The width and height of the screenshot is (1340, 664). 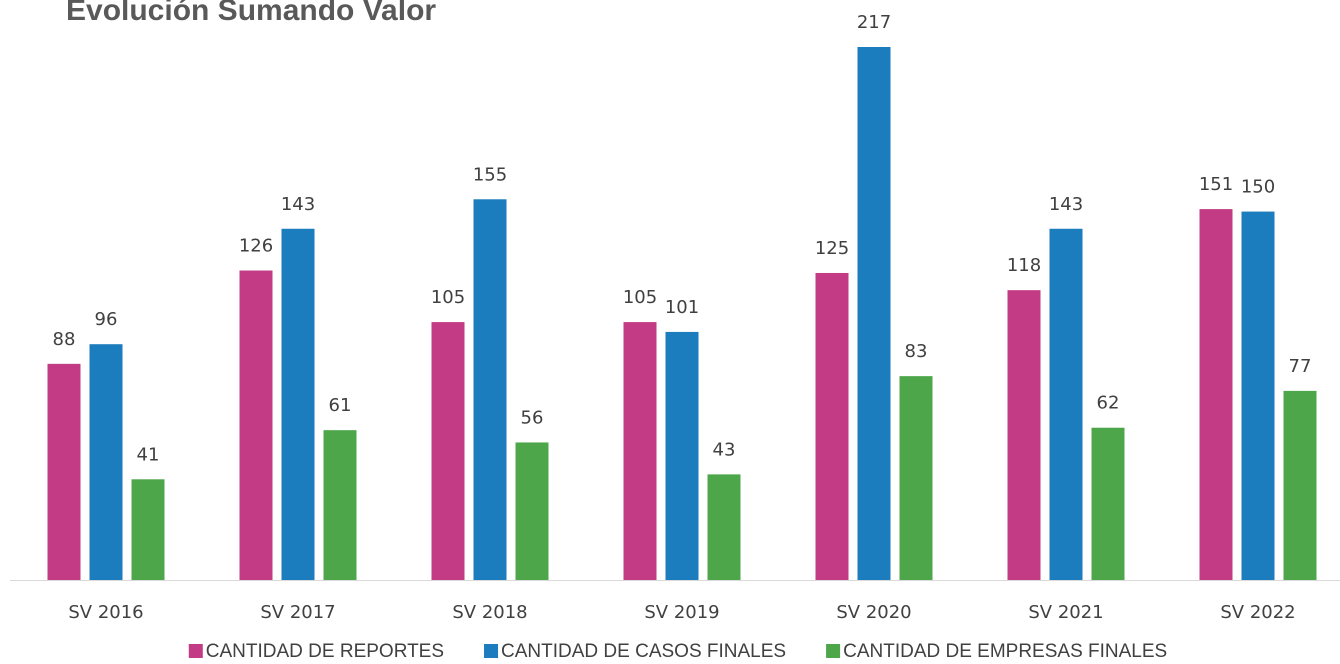 I want to click on data-label: 217, so click(x=874, y=22).